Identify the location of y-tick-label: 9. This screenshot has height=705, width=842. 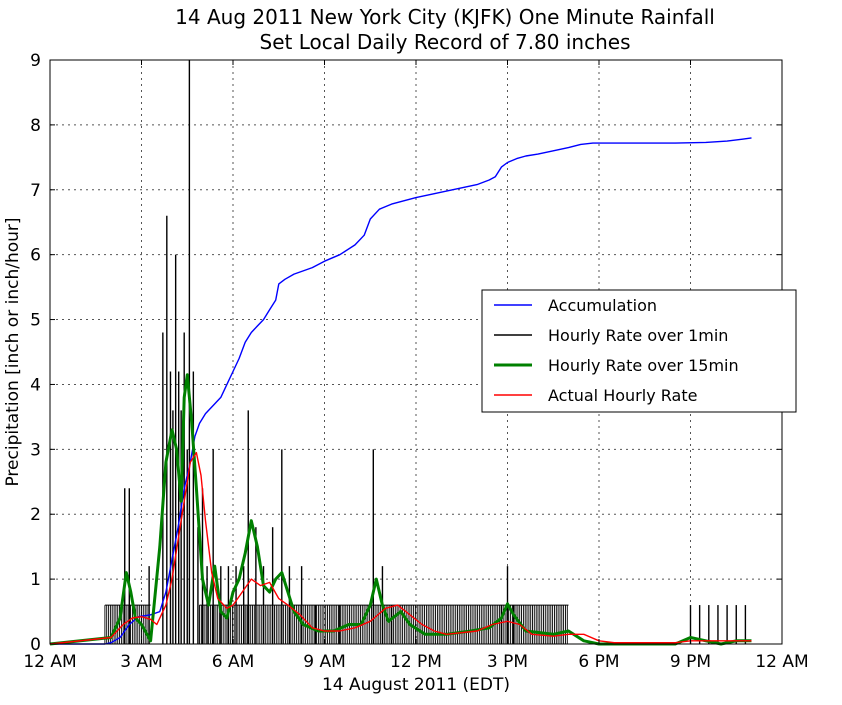
(35, 61).